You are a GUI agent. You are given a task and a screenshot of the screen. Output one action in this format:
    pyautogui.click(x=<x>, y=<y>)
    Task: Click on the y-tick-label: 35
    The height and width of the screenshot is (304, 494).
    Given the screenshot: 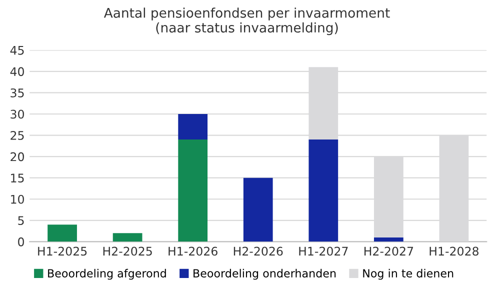 What is the action you would take?
    pyautogui.click(x=17, y=93)
    